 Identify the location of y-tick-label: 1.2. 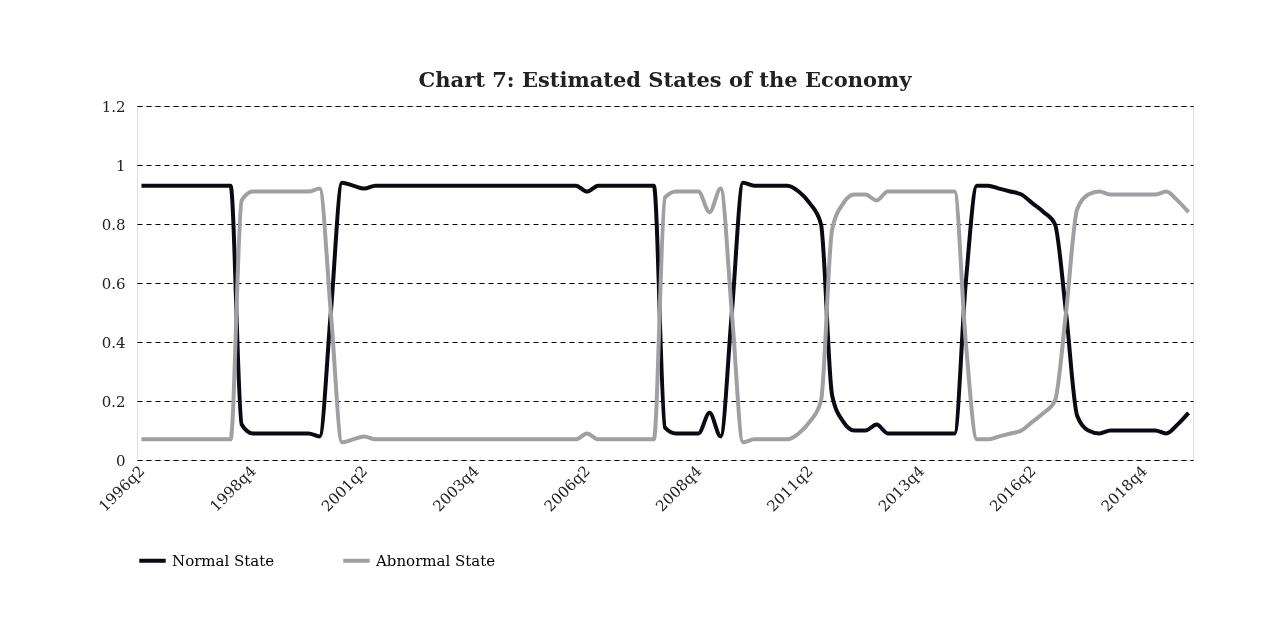
(113, 106).